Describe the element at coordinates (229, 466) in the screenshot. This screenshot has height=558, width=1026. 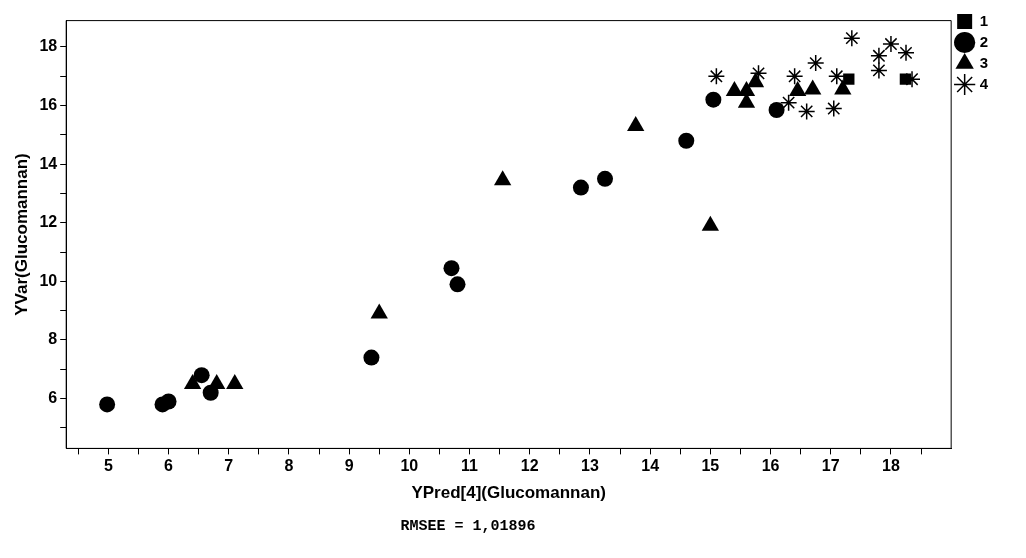
I see `x-tick-label: 7` at that location.